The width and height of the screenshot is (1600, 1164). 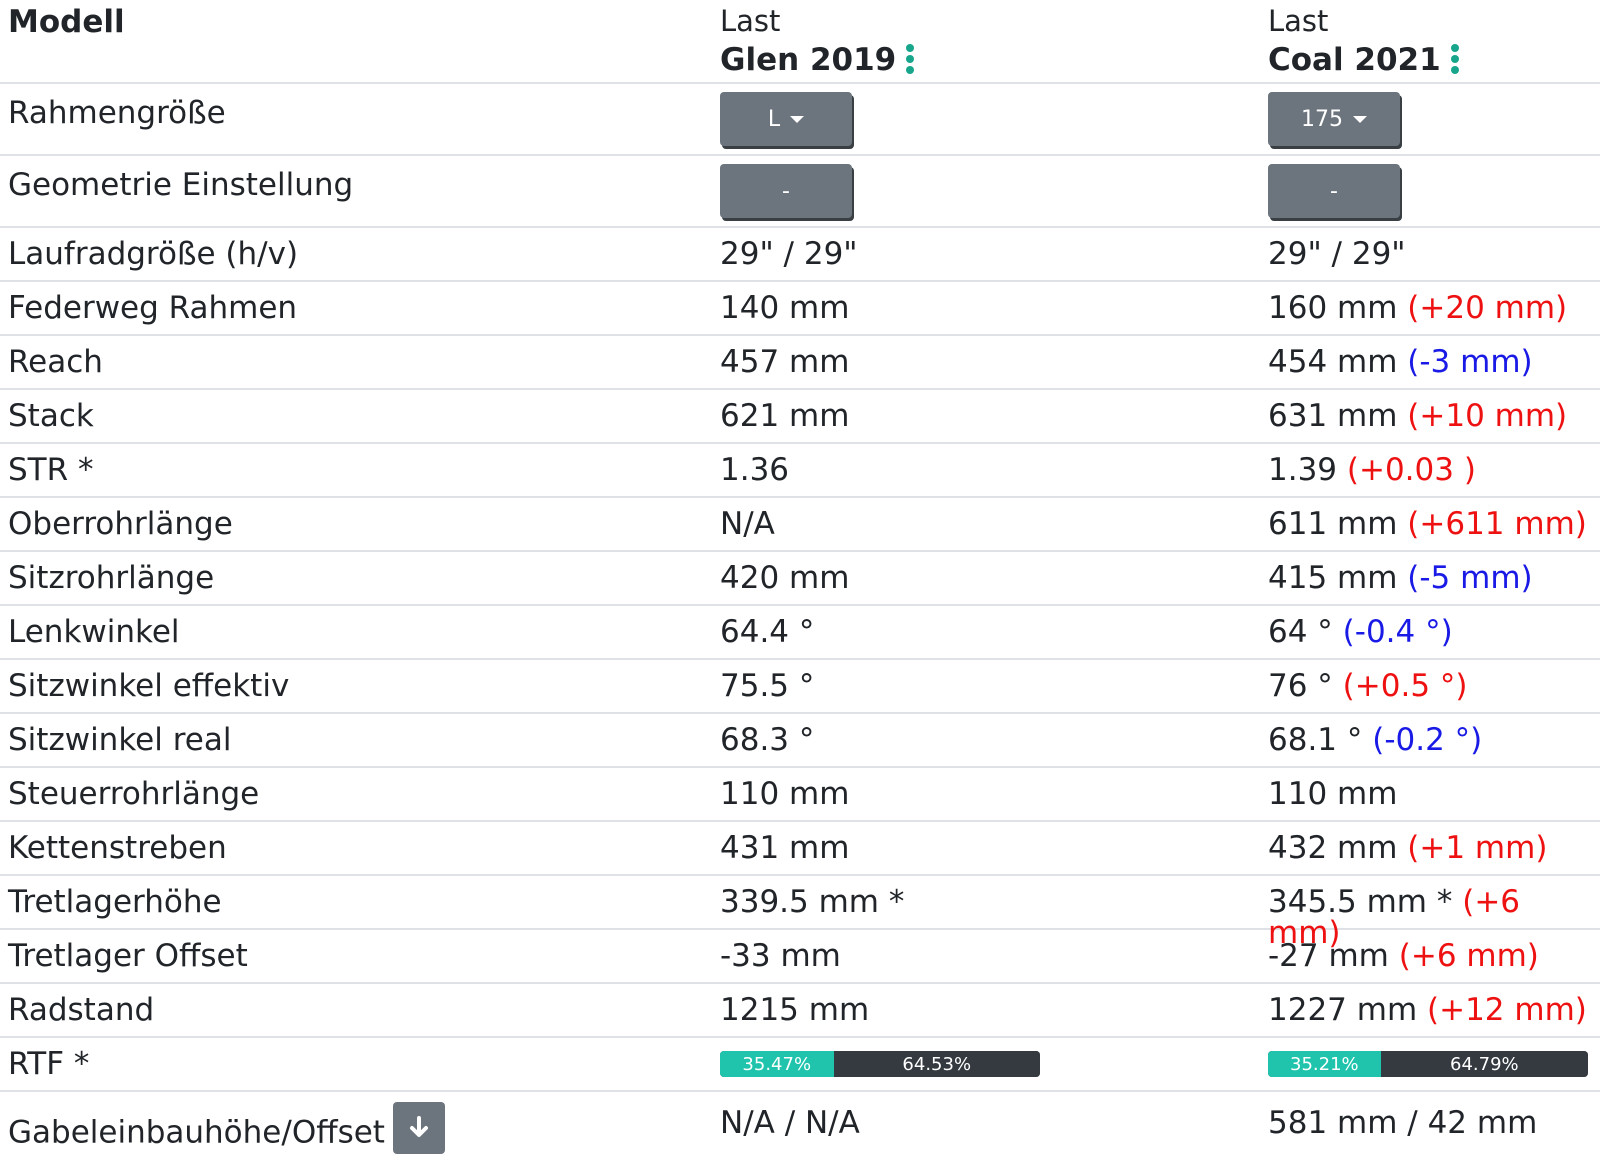 I want to click on row-label: Rahmengröße, so click(x=117, y=113).